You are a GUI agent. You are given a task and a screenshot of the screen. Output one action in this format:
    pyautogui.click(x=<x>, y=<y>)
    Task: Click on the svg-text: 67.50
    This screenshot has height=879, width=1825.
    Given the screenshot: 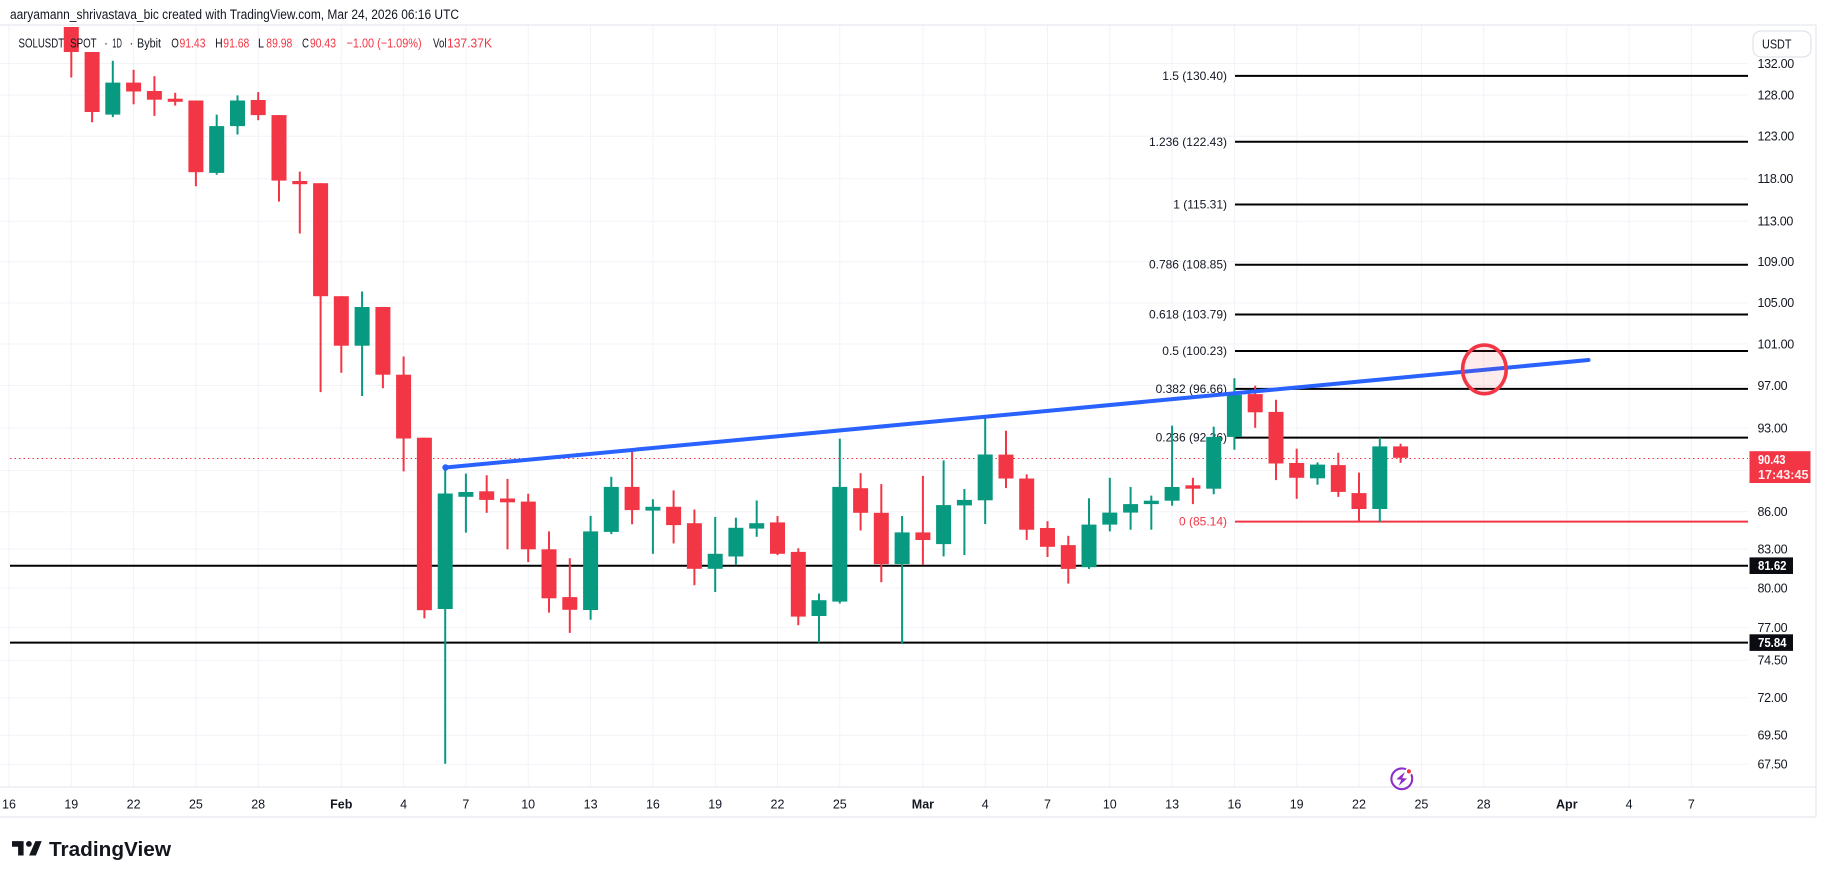 What is the action you would take?
    pyautogui.click(x=1773, y=765)
    